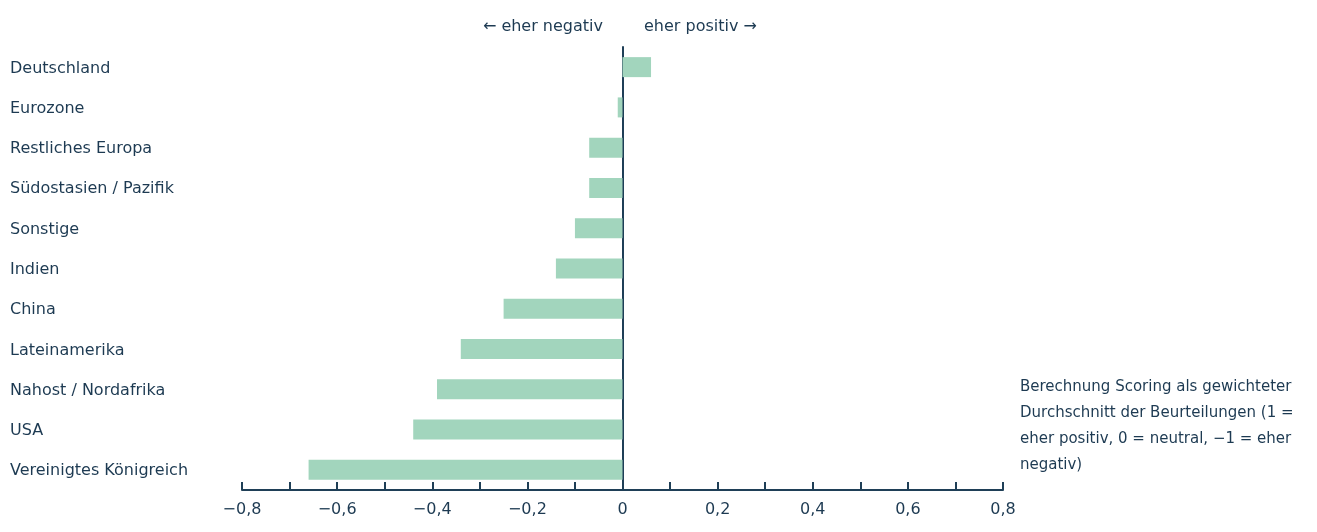 Image resolution: width=1317 pixels, height=532 pixels. What do you see at coordinates (81, 148) in the screenshot?
I see `y-tick-label: Restliches Europa` at bounding box center [81, 148].